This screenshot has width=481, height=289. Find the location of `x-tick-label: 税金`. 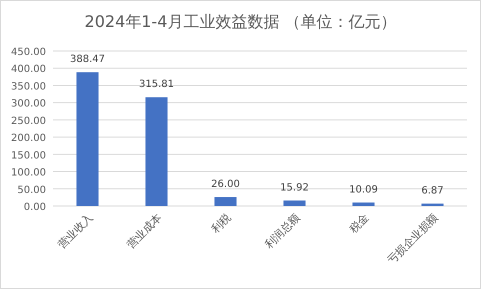

x-tick-label: 税金 is located at coordinates (359, 223).